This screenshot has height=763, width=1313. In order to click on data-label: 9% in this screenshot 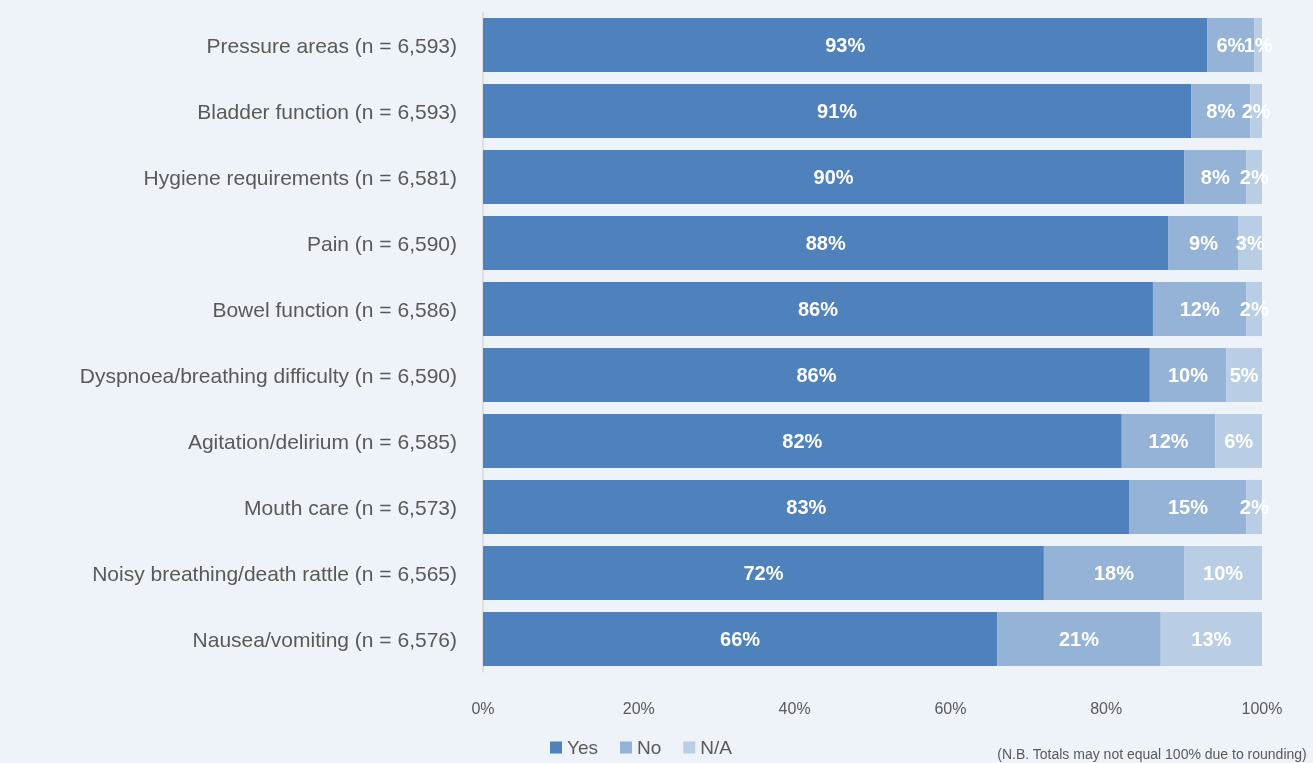, I will do `click(1204, 243)`.